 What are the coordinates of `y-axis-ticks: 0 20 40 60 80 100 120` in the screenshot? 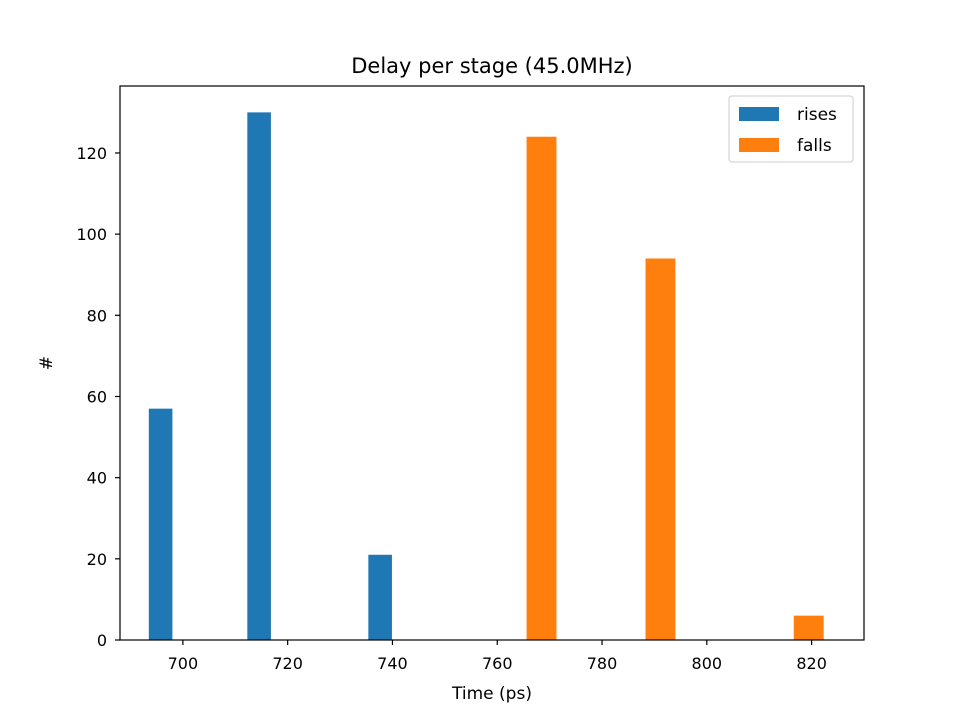 It's located at (98, 397).